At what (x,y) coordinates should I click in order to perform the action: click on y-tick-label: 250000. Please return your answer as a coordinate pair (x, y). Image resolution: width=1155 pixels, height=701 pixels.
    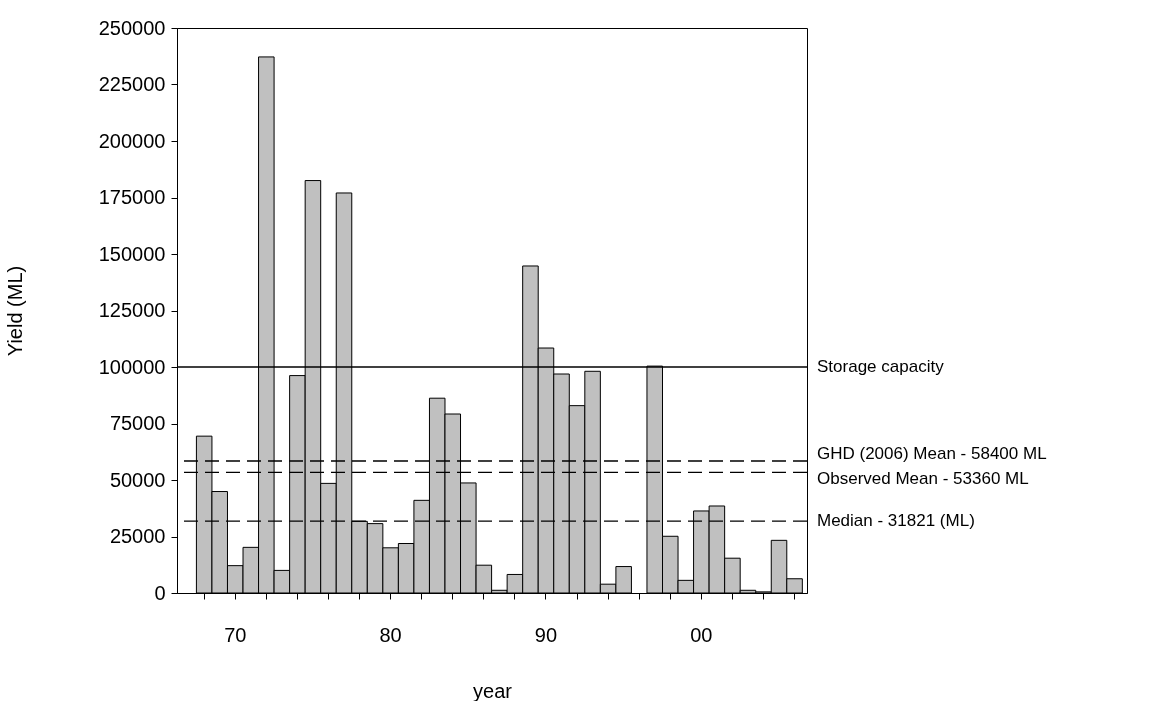
    Looking at the image, I should click on (132, 27).